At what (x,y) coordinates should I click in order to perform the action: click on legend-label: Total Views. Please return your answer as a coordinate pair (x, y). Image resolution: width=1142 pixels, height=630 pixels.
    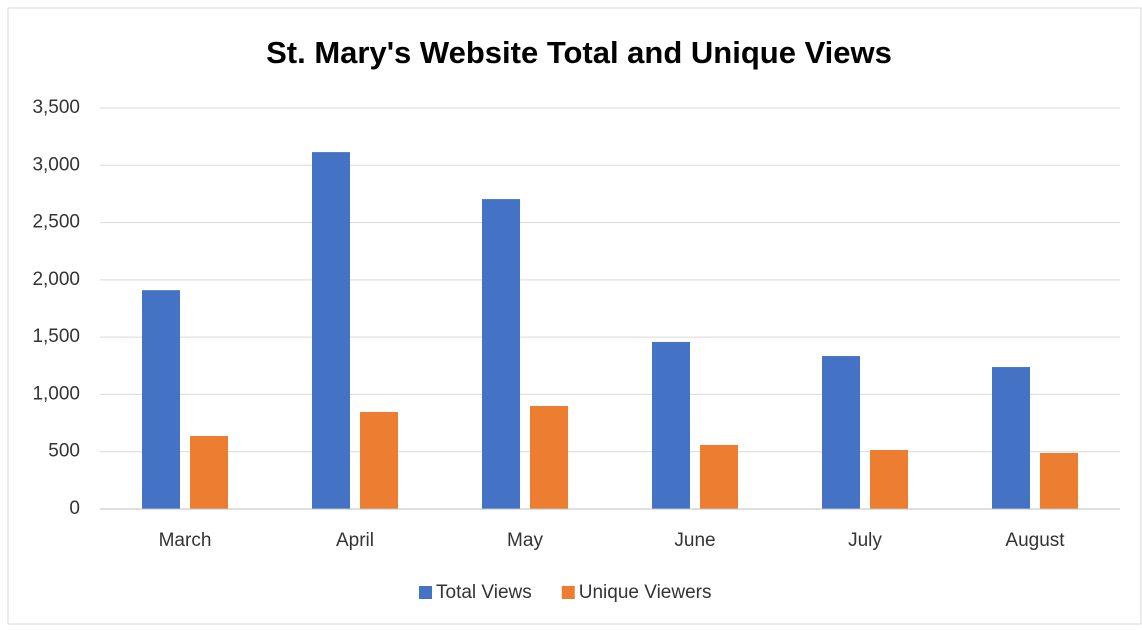
    Looking at the image, I should click on (484, 592).